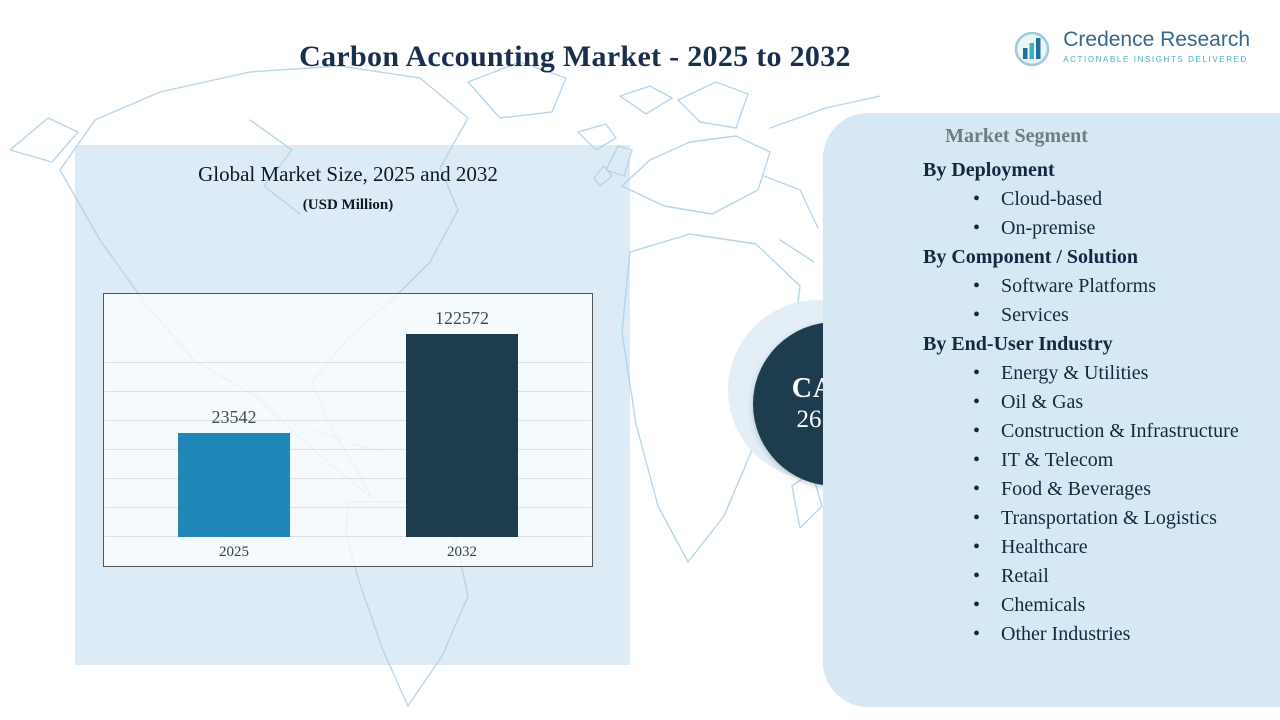  I want to click on segment-group-title: By Deployment, so click(989, 170).